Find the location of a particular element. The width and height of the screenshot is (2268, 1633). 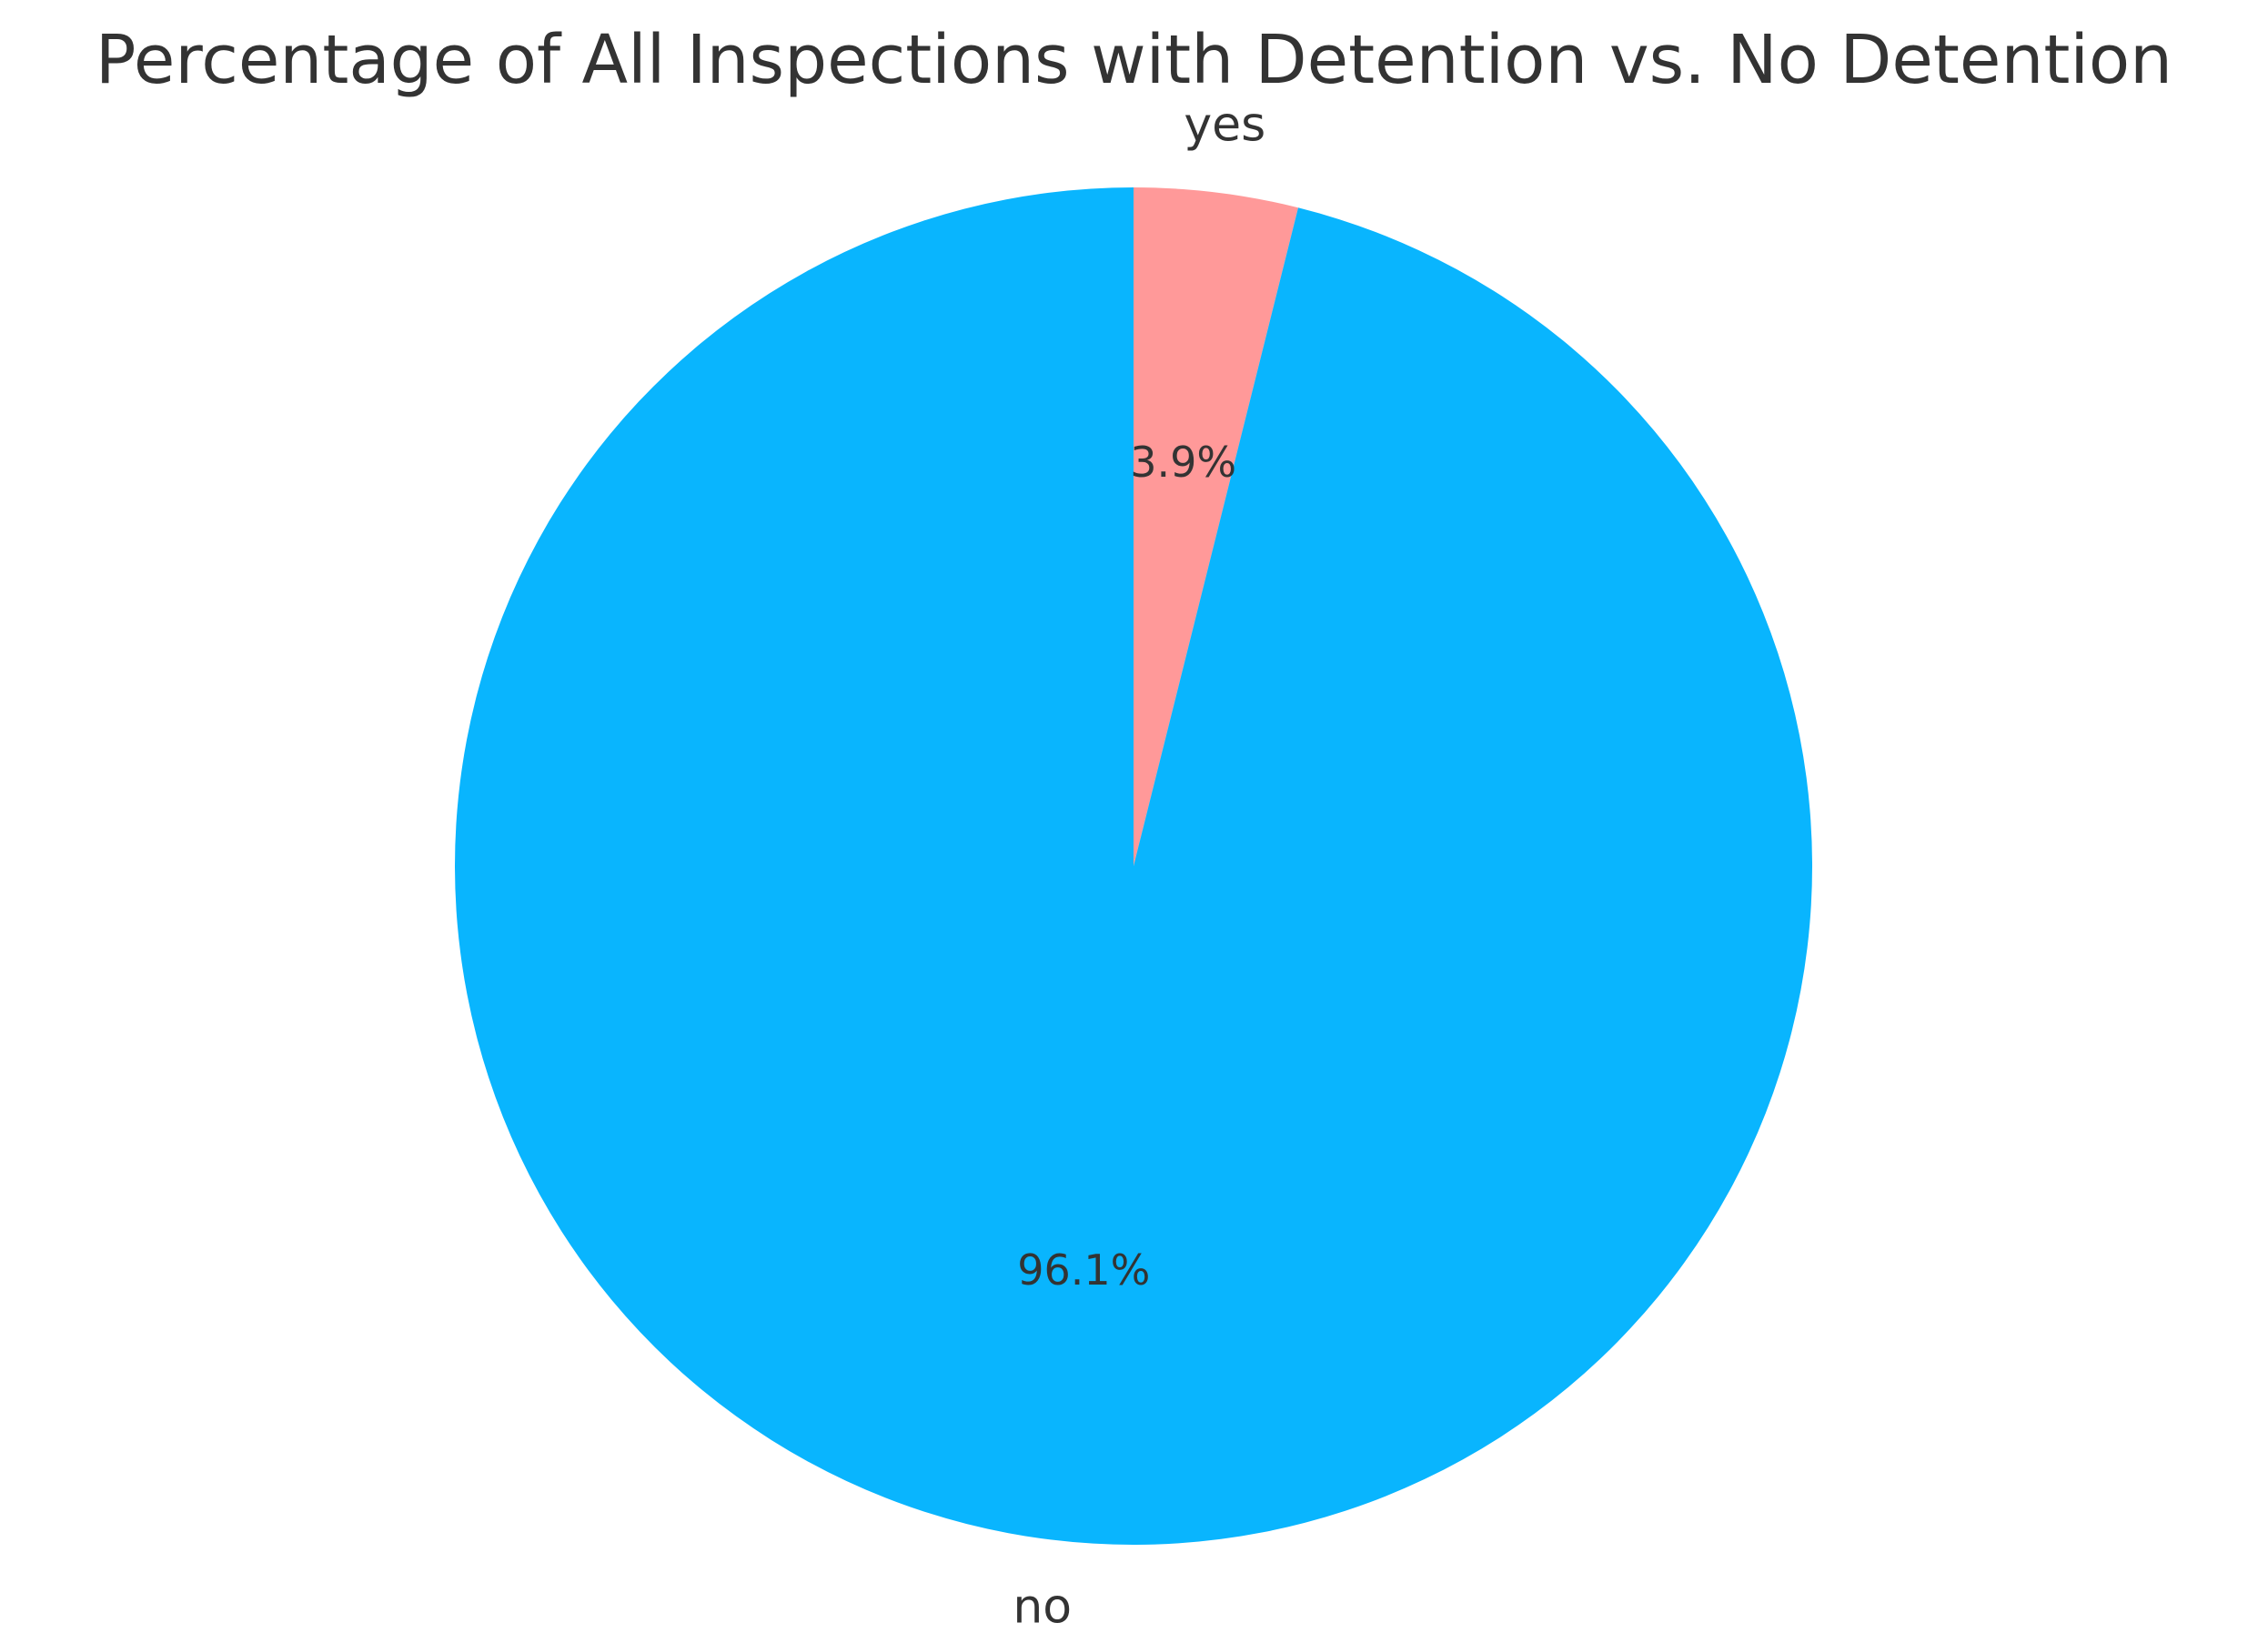

pie-slice-yes is located at coordinates (1216, 526).